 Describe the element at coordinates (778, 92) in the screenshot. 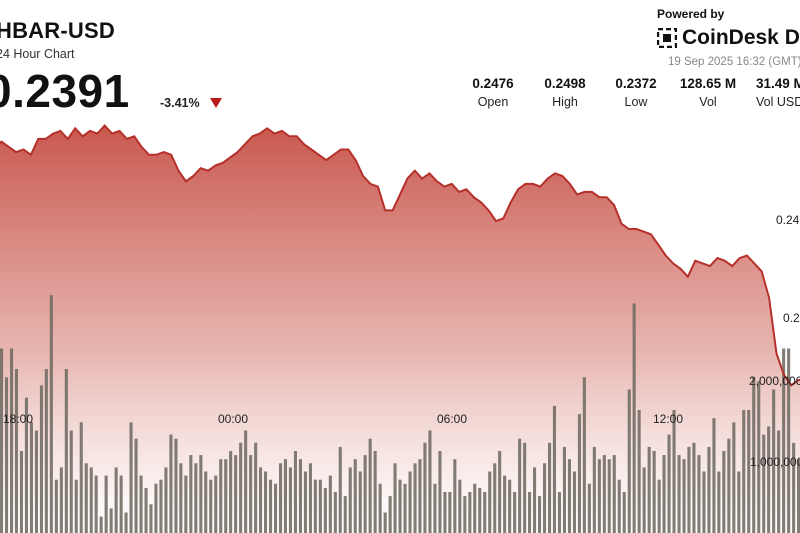

I see `stat-vol-usd: 31.49 M Vol USD` at that location.